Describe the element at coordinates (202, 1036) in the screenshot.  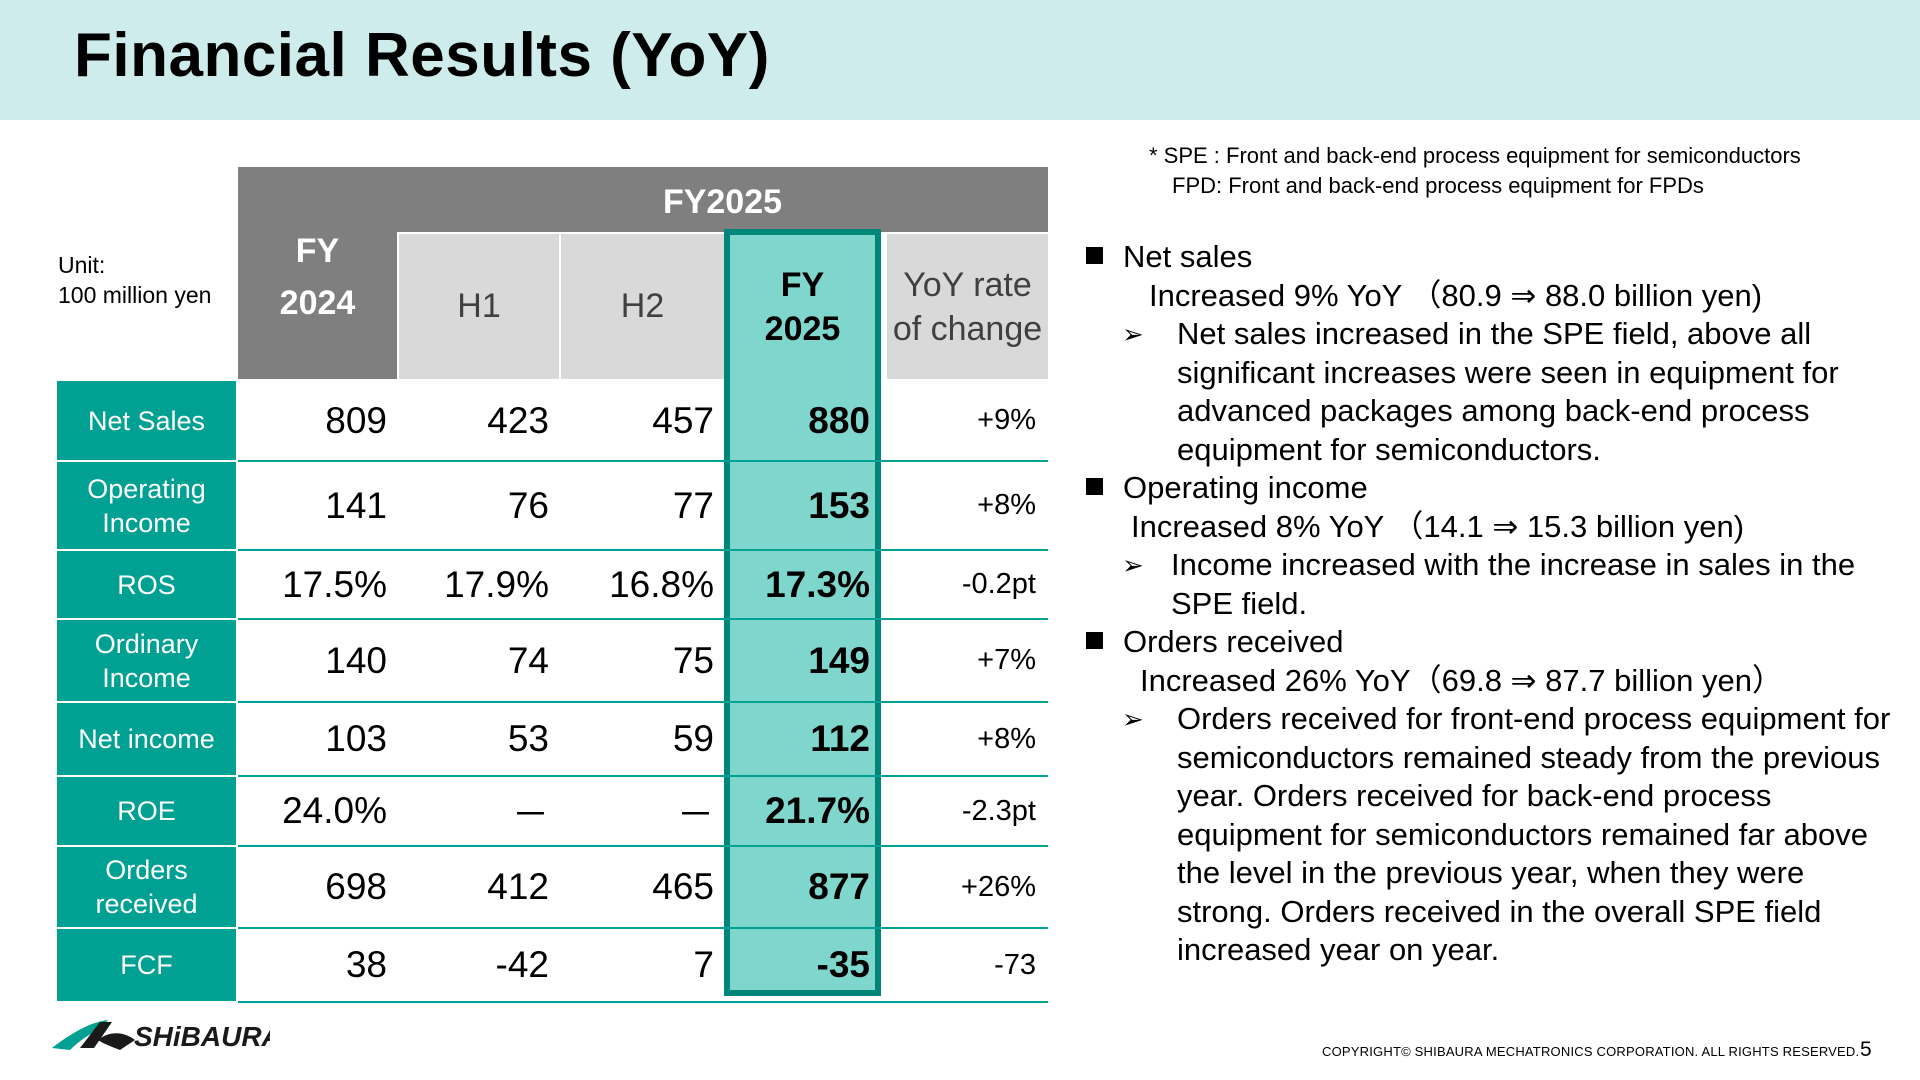
I see `logo-text: SHiBAURA` at that location.